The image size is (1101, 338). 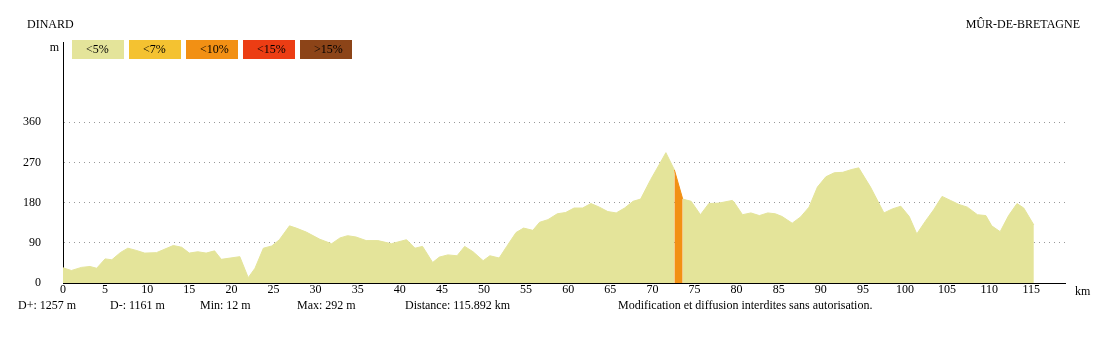 What do you see at coordinates (610, 289) in the screenshot?
I see `x-tick-label: 65` at bounding box center [610, 289].